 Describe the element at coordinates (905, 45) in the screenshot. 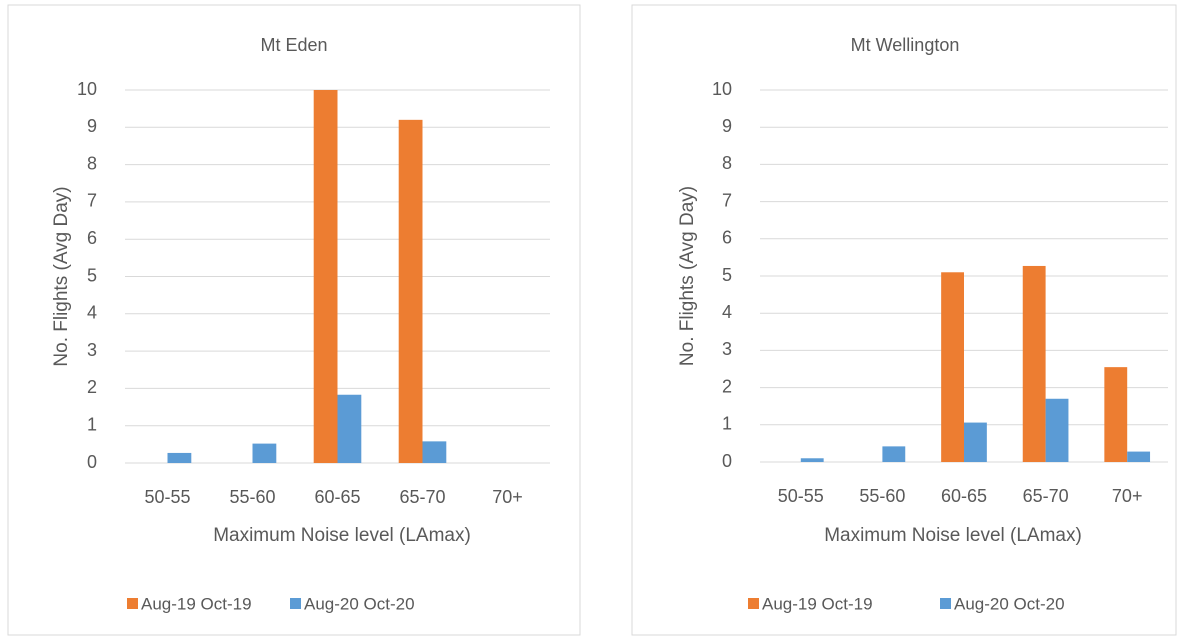

I see `chart-title: Mt Wellington` at that location.